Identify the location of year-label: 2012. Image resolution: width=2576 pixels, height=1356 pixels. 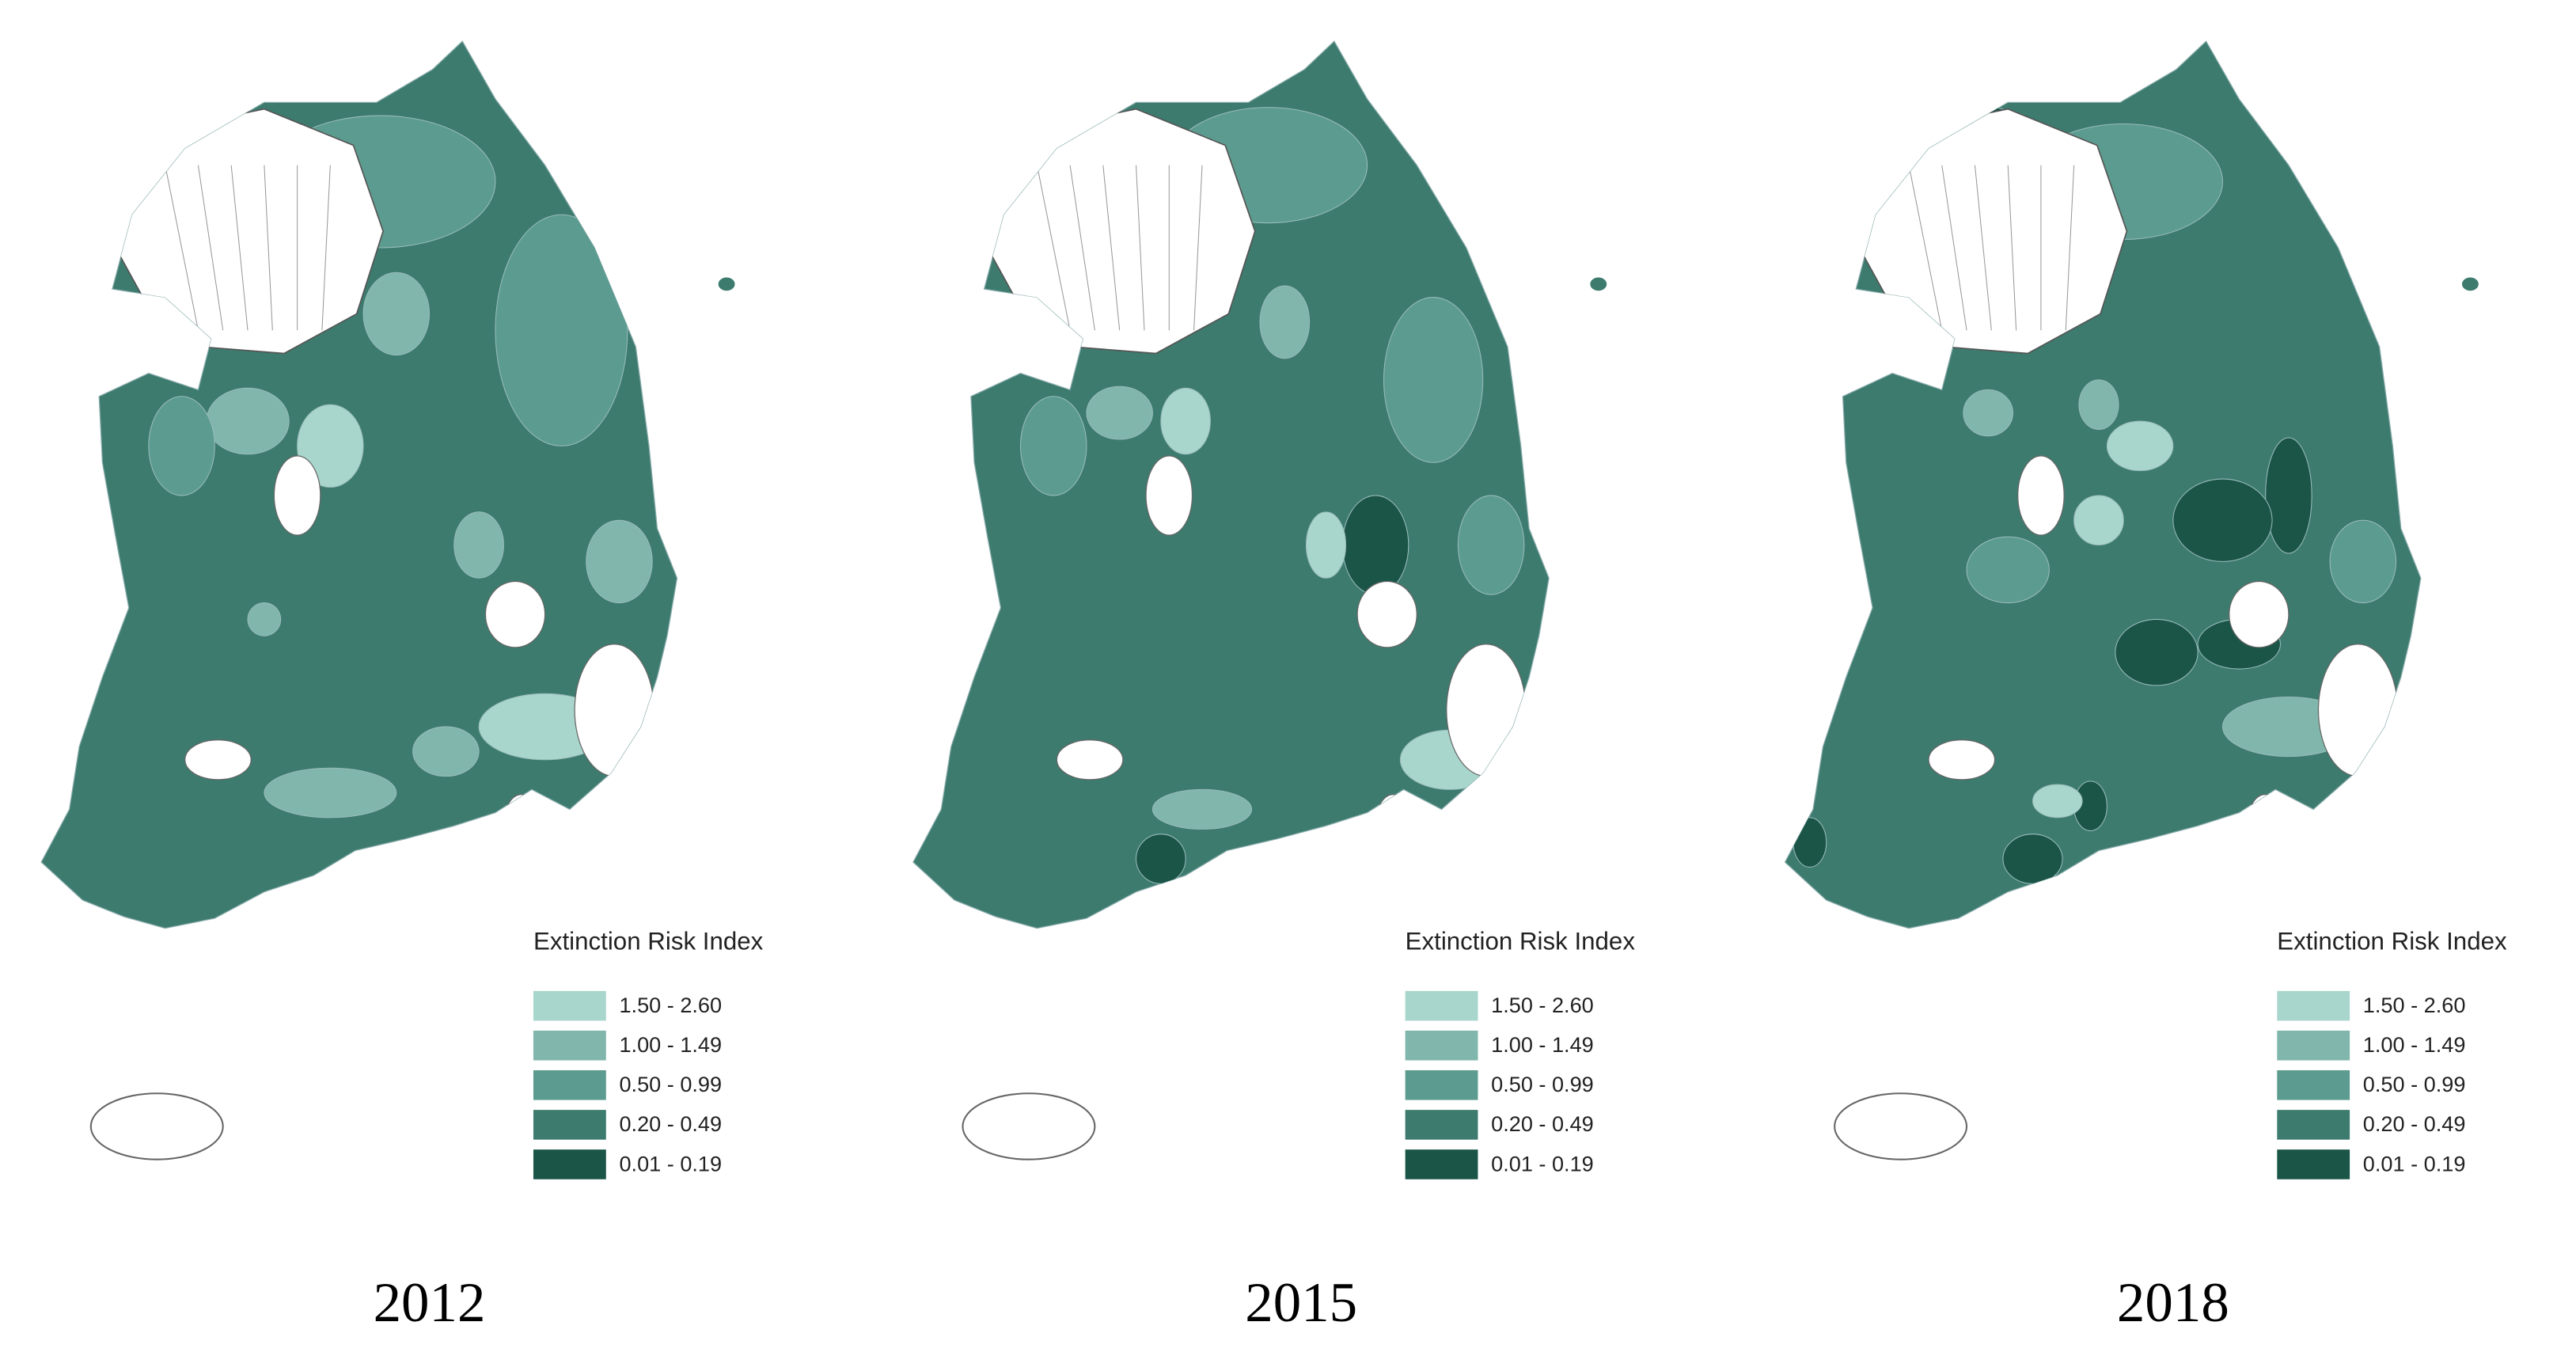
(430, 1303).